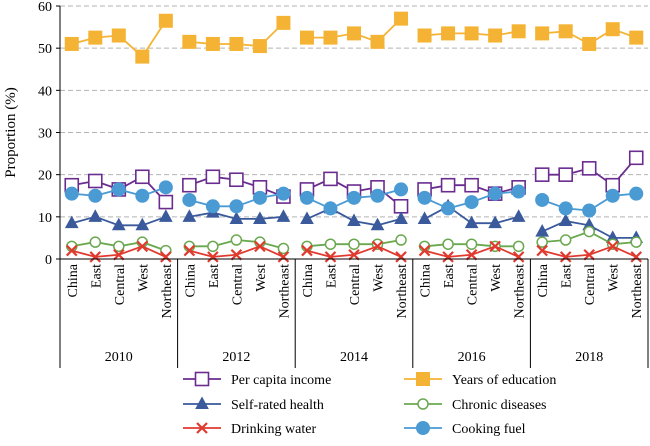 This screenshot has width=650, height=446. I want to click on legend-label: Per capita income, so click(281, 380).